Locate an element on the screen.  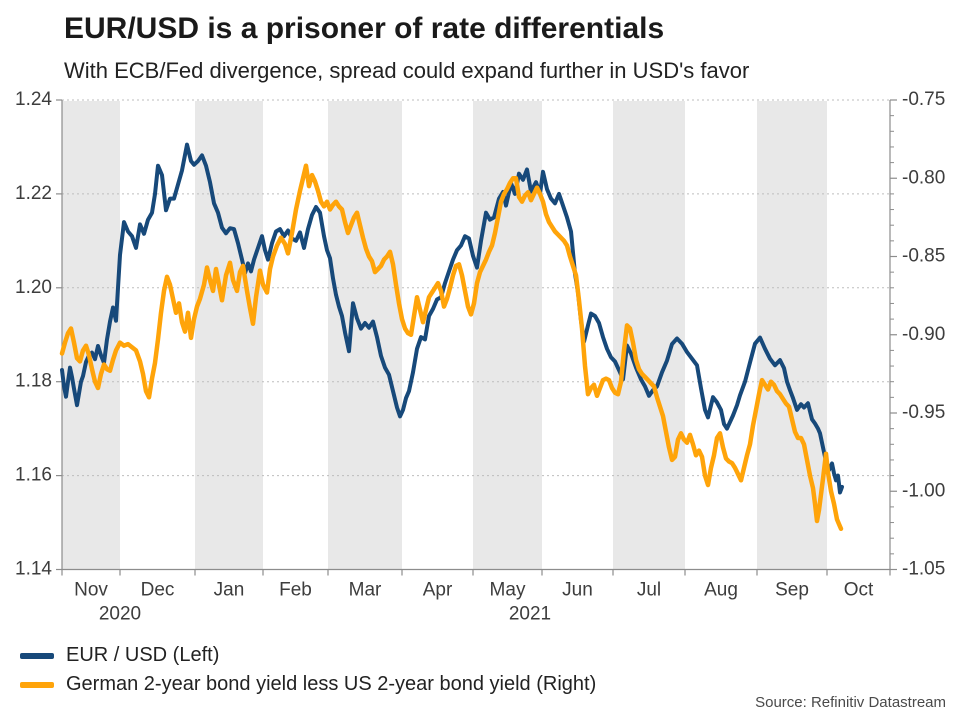
x-axis-month-label: Oct is located at coordinates (859, 590).